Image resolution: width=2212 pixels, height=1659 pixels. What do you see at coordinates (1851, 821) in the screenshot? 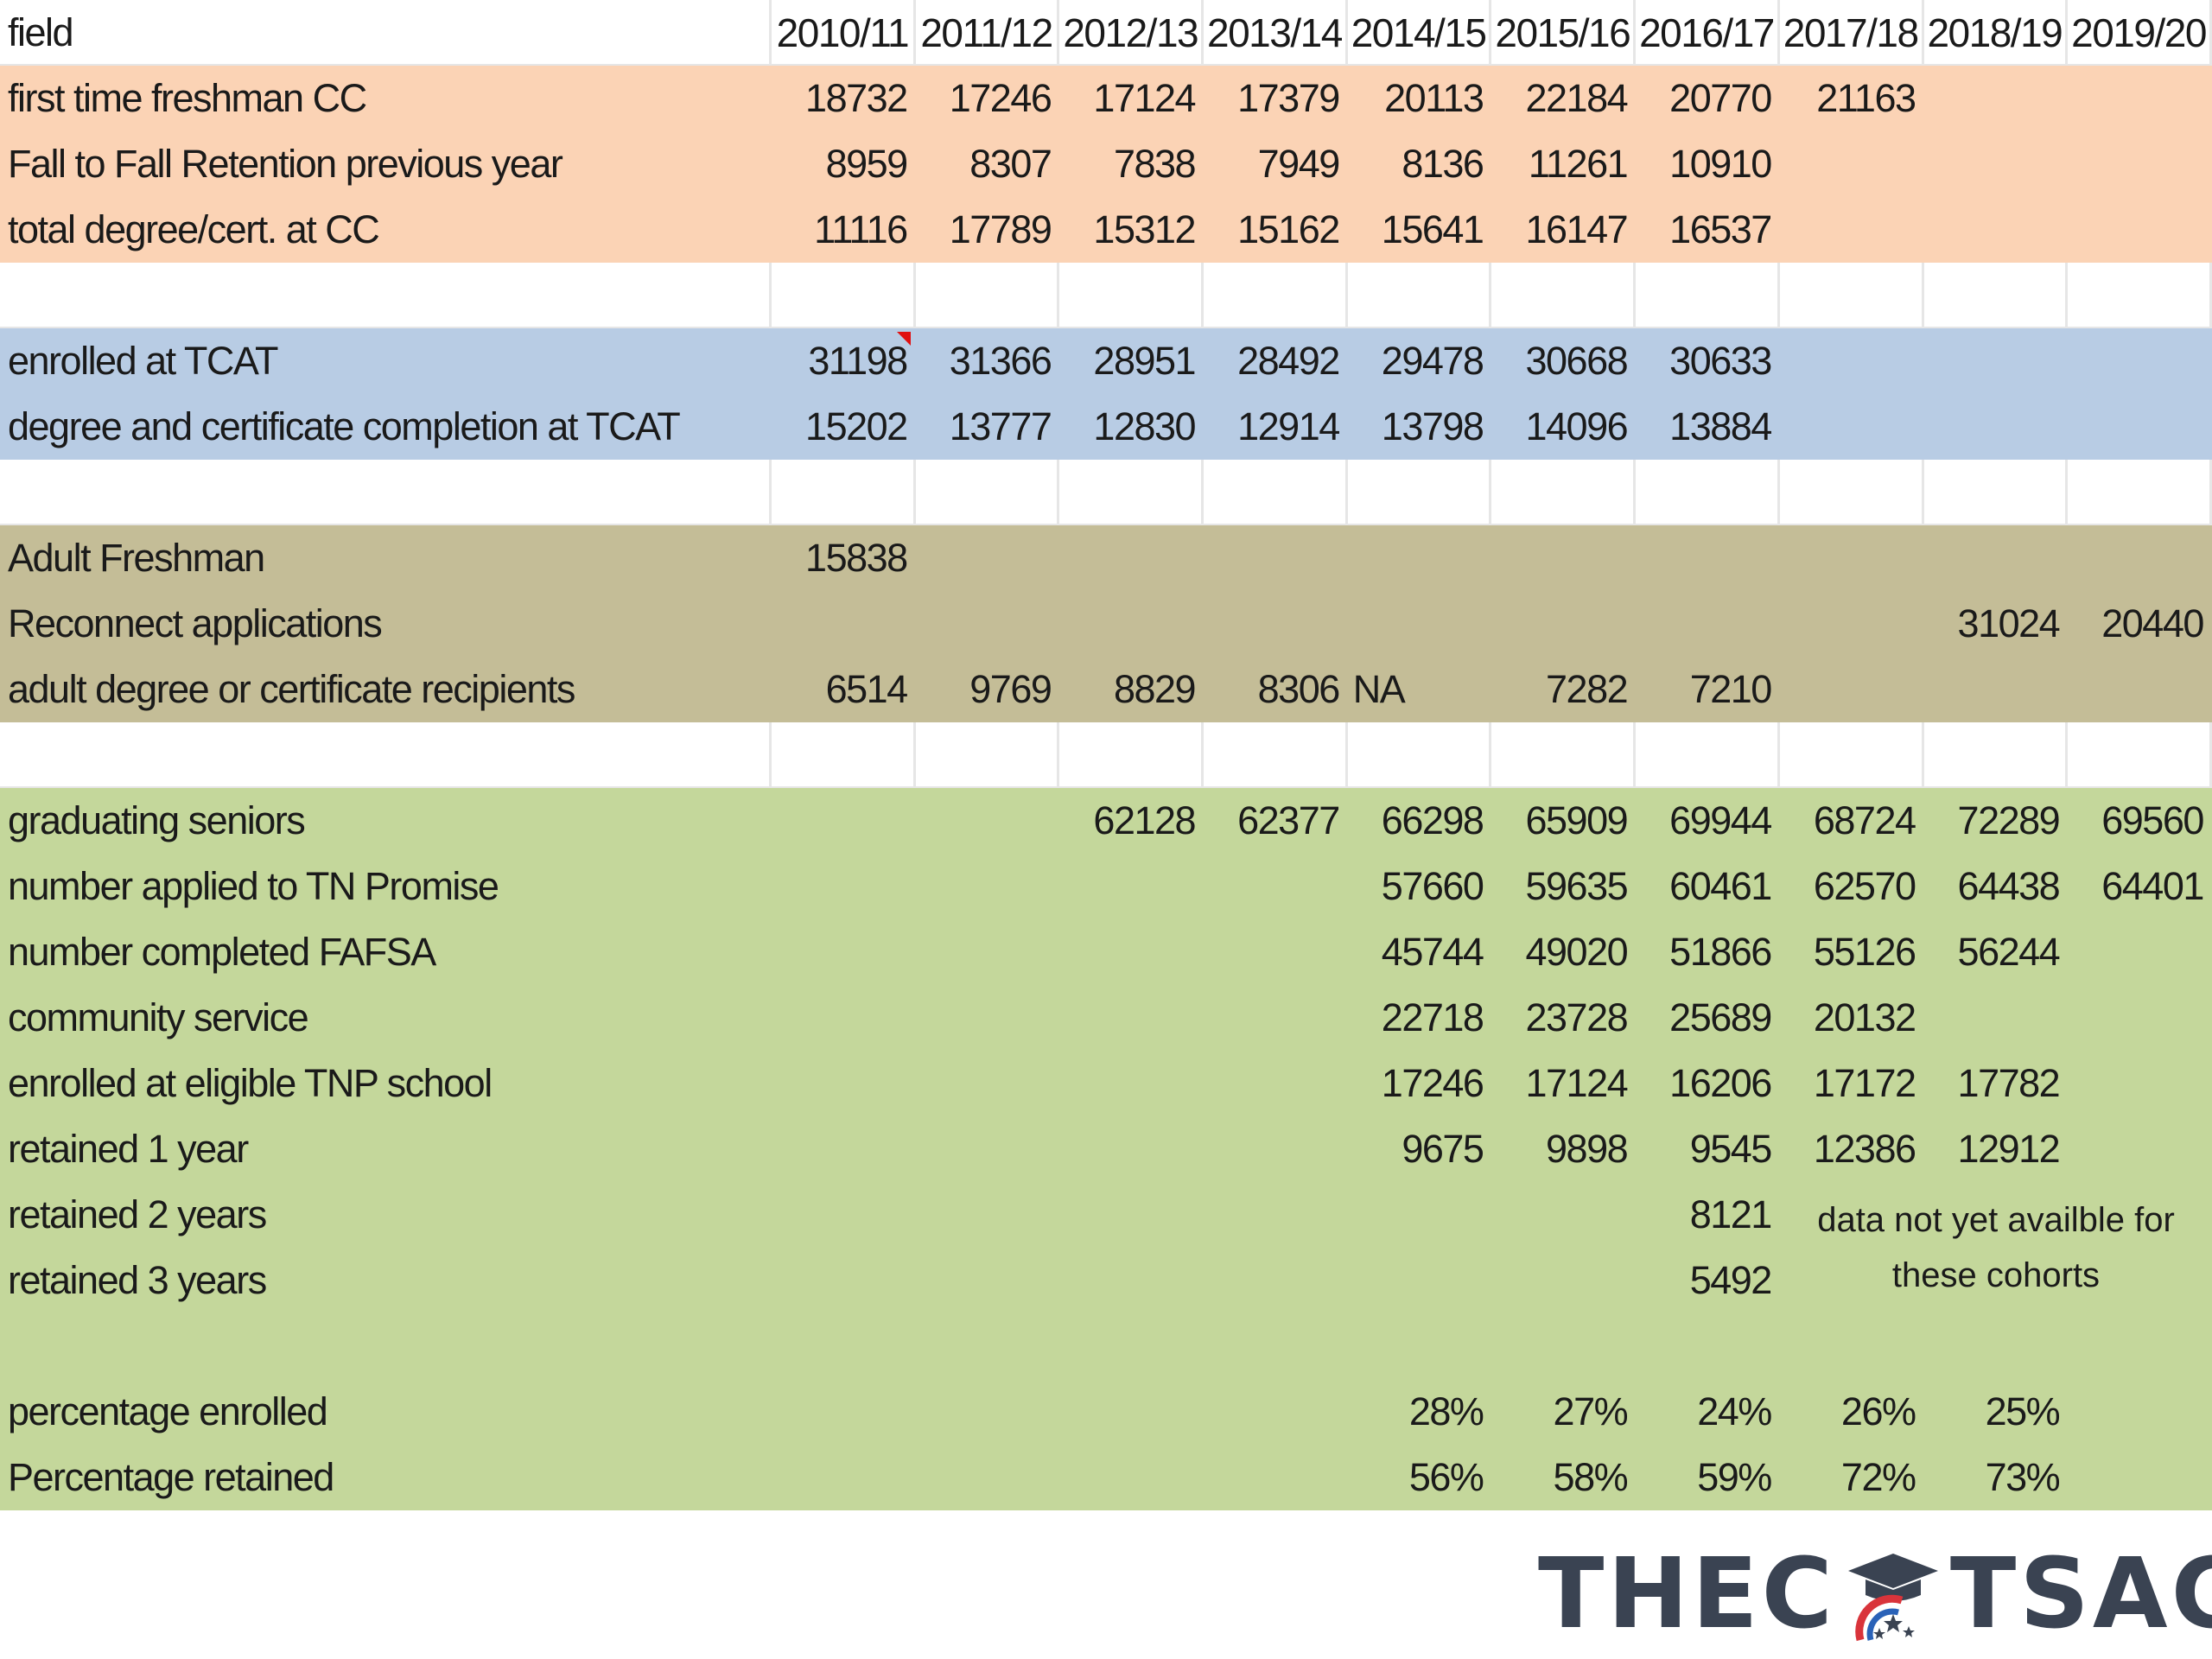
I see `cell-graduating-seniors: 68724` at bounding box center [1851, 821].